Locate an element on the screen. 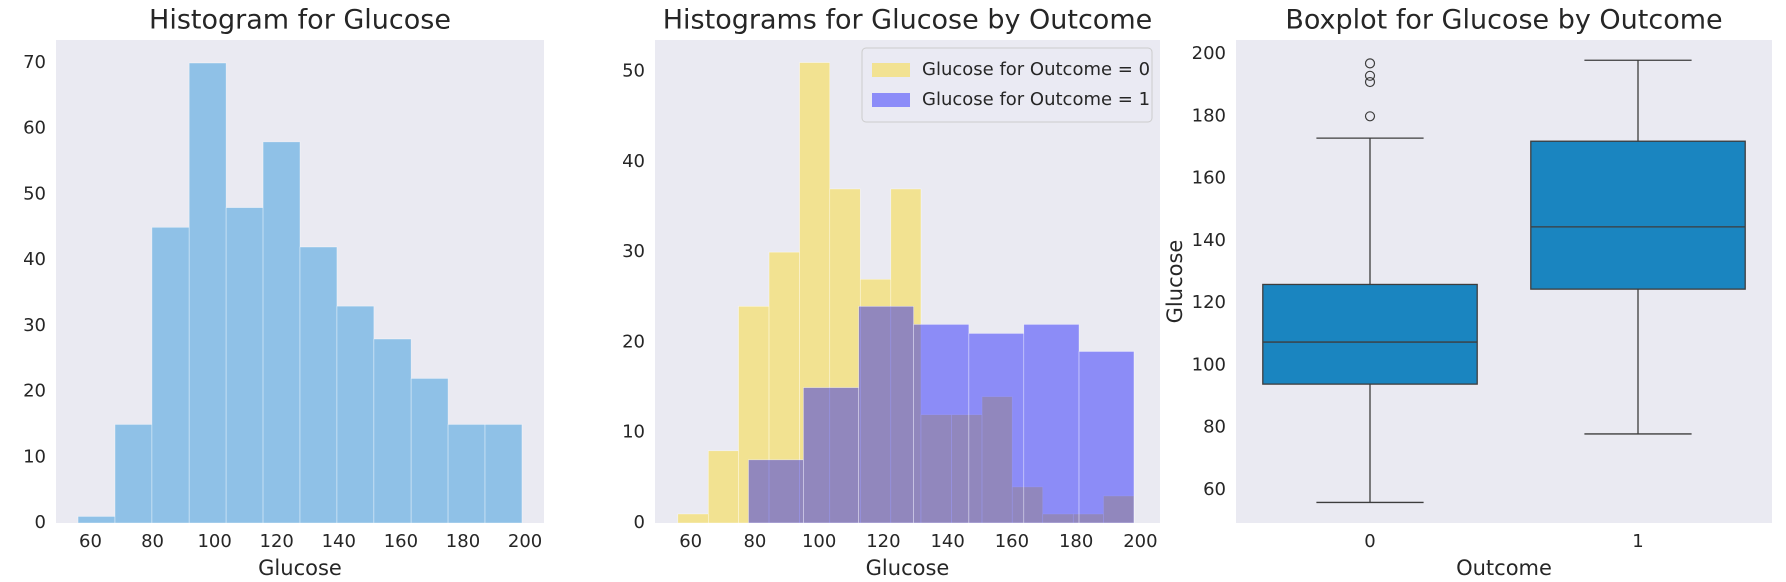  legend-box is located at coordinates (1007, 85).